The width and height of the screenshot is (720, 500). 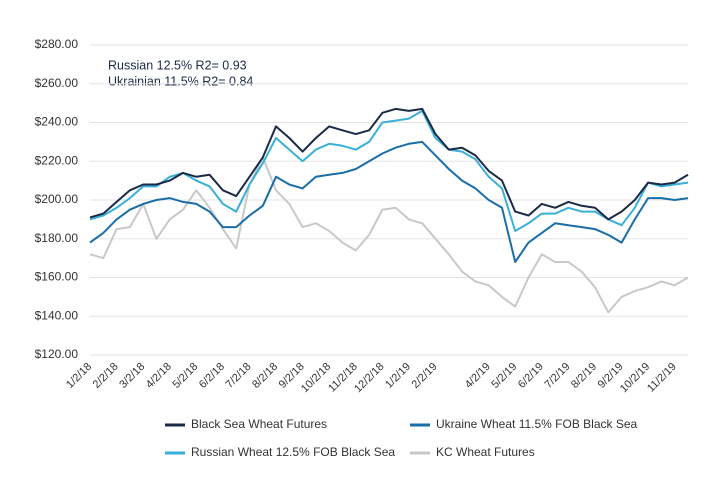 I want to click on x-tick-label: 10/2/19, so click(x=635, y=378).